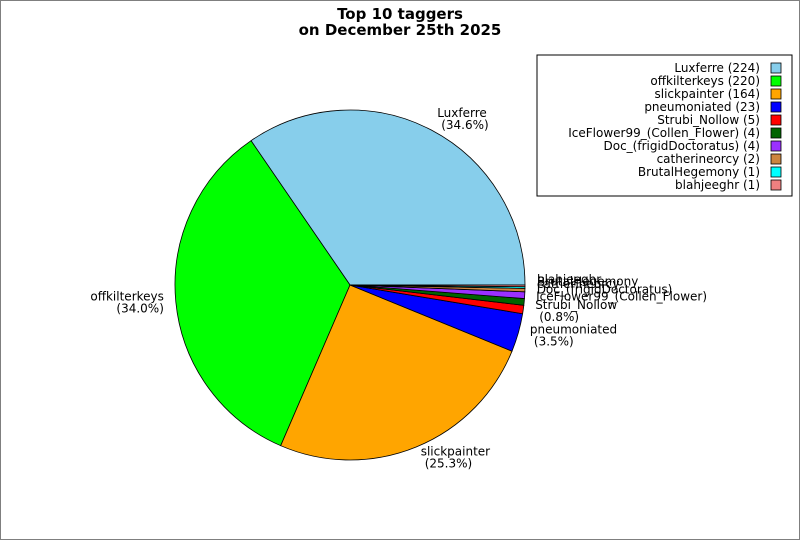 This screenshot has width=800, height=540. Describe the element at coordinates (576, 311) in the screenshot. I see `pie-label-strubi-nollow: Strubi_Nollow (0.8%)` at that location.